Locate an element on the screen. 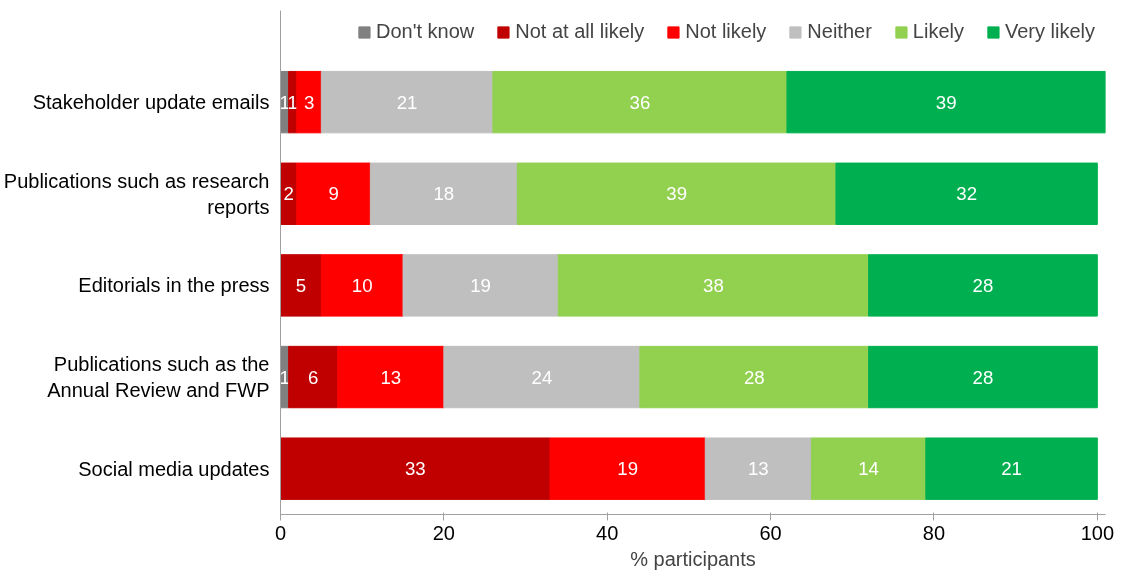 This screenshot has height=578, width=1141. data-label: 3 is located at coordinates (309, 102).